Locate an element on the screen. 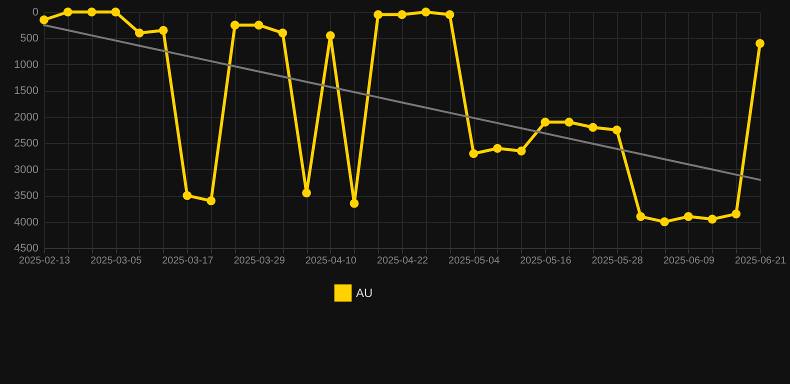 The image size is (790, 384). x-tick-label: 2025-06-21 is located at coordinates (760, 261).